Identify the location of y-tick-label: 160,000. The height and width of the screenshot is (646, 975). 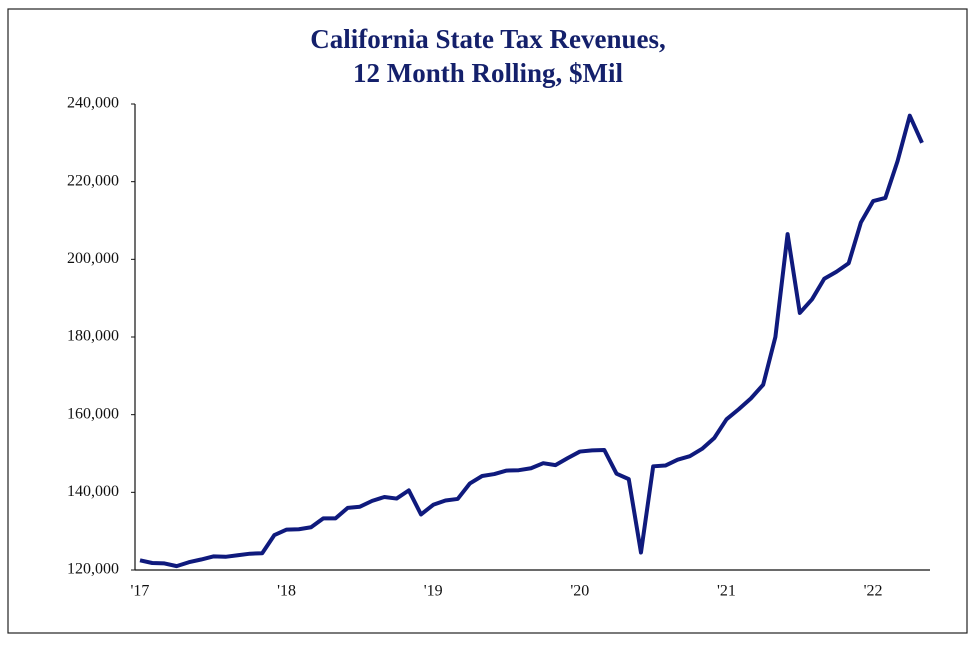
(93, 413).